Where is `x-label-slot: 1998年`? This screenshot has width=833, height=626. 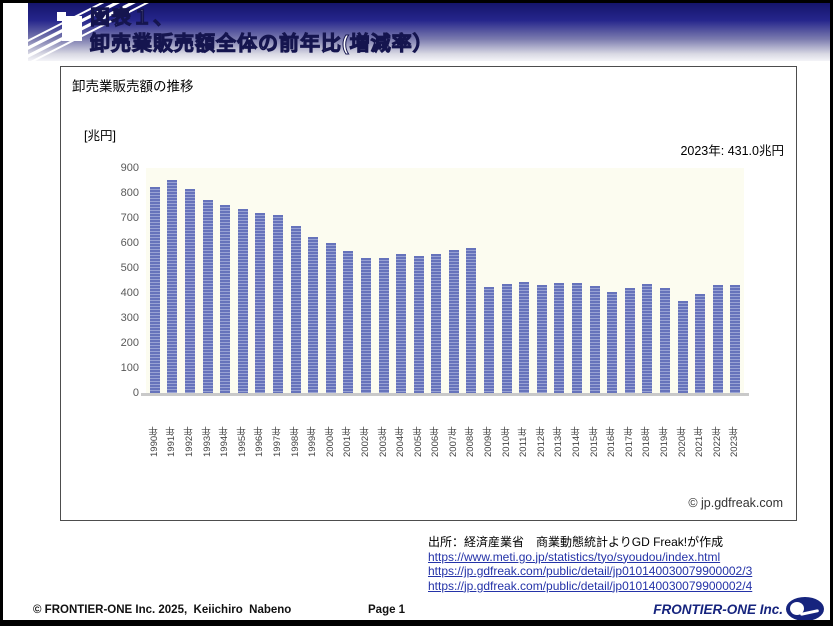
x-label-slot: 1998年 is located at coordinates (296, 428).